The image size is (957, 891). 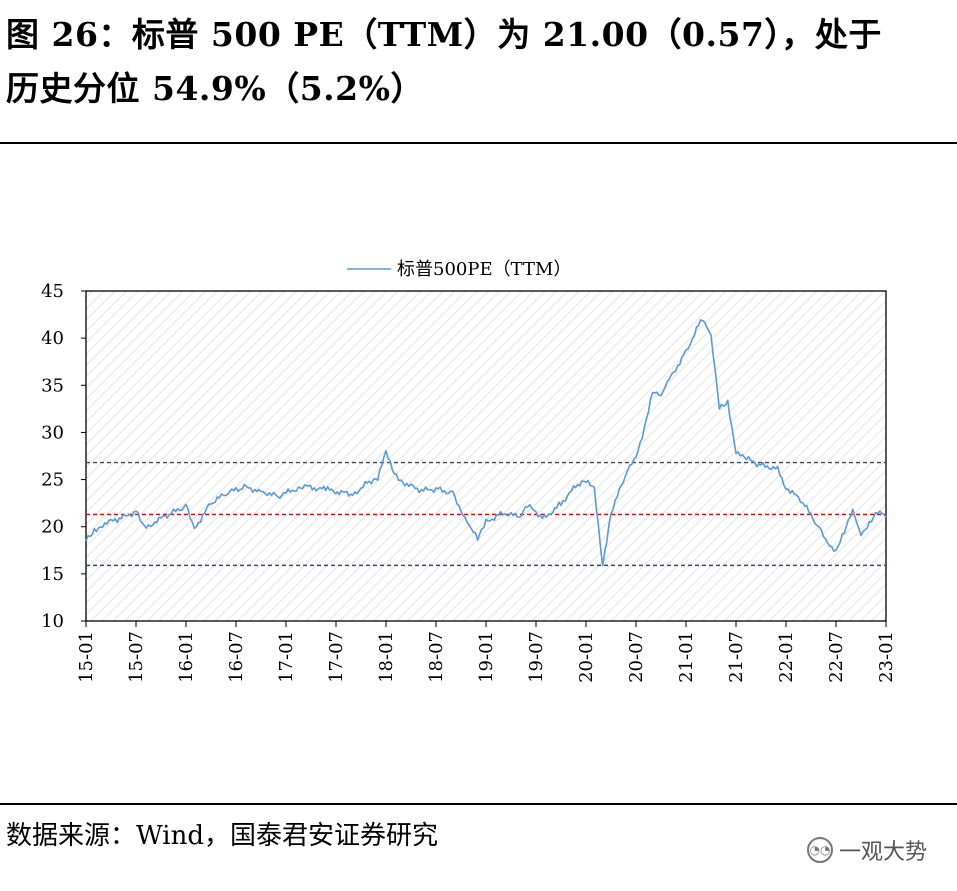 What do you see at coordinates (686, 657) in the screenshot?
I see `x-tick-label: 21-01` at bounding box center [686, 657].